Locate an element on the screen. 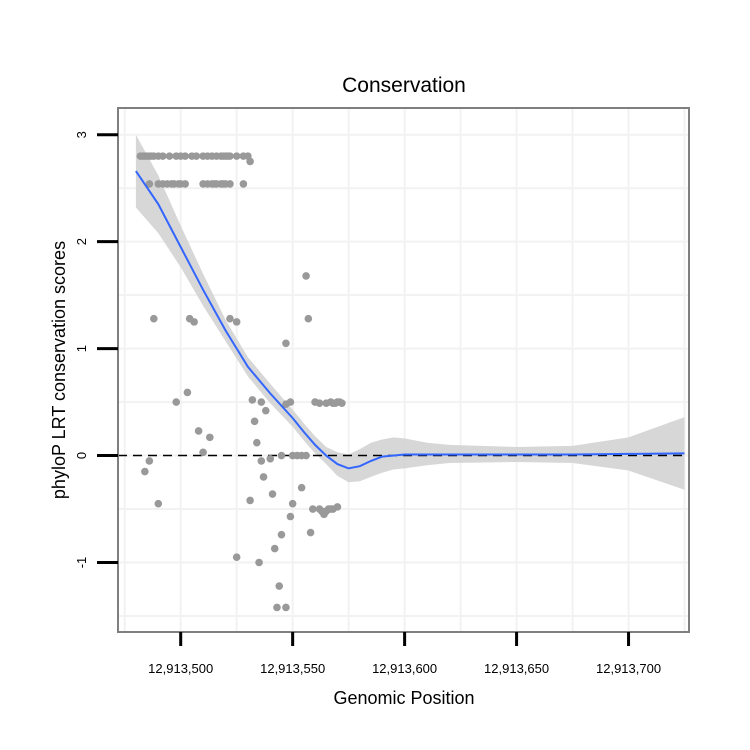  x-tick-label: 12,913,650 is located at coordinates (516, 668).